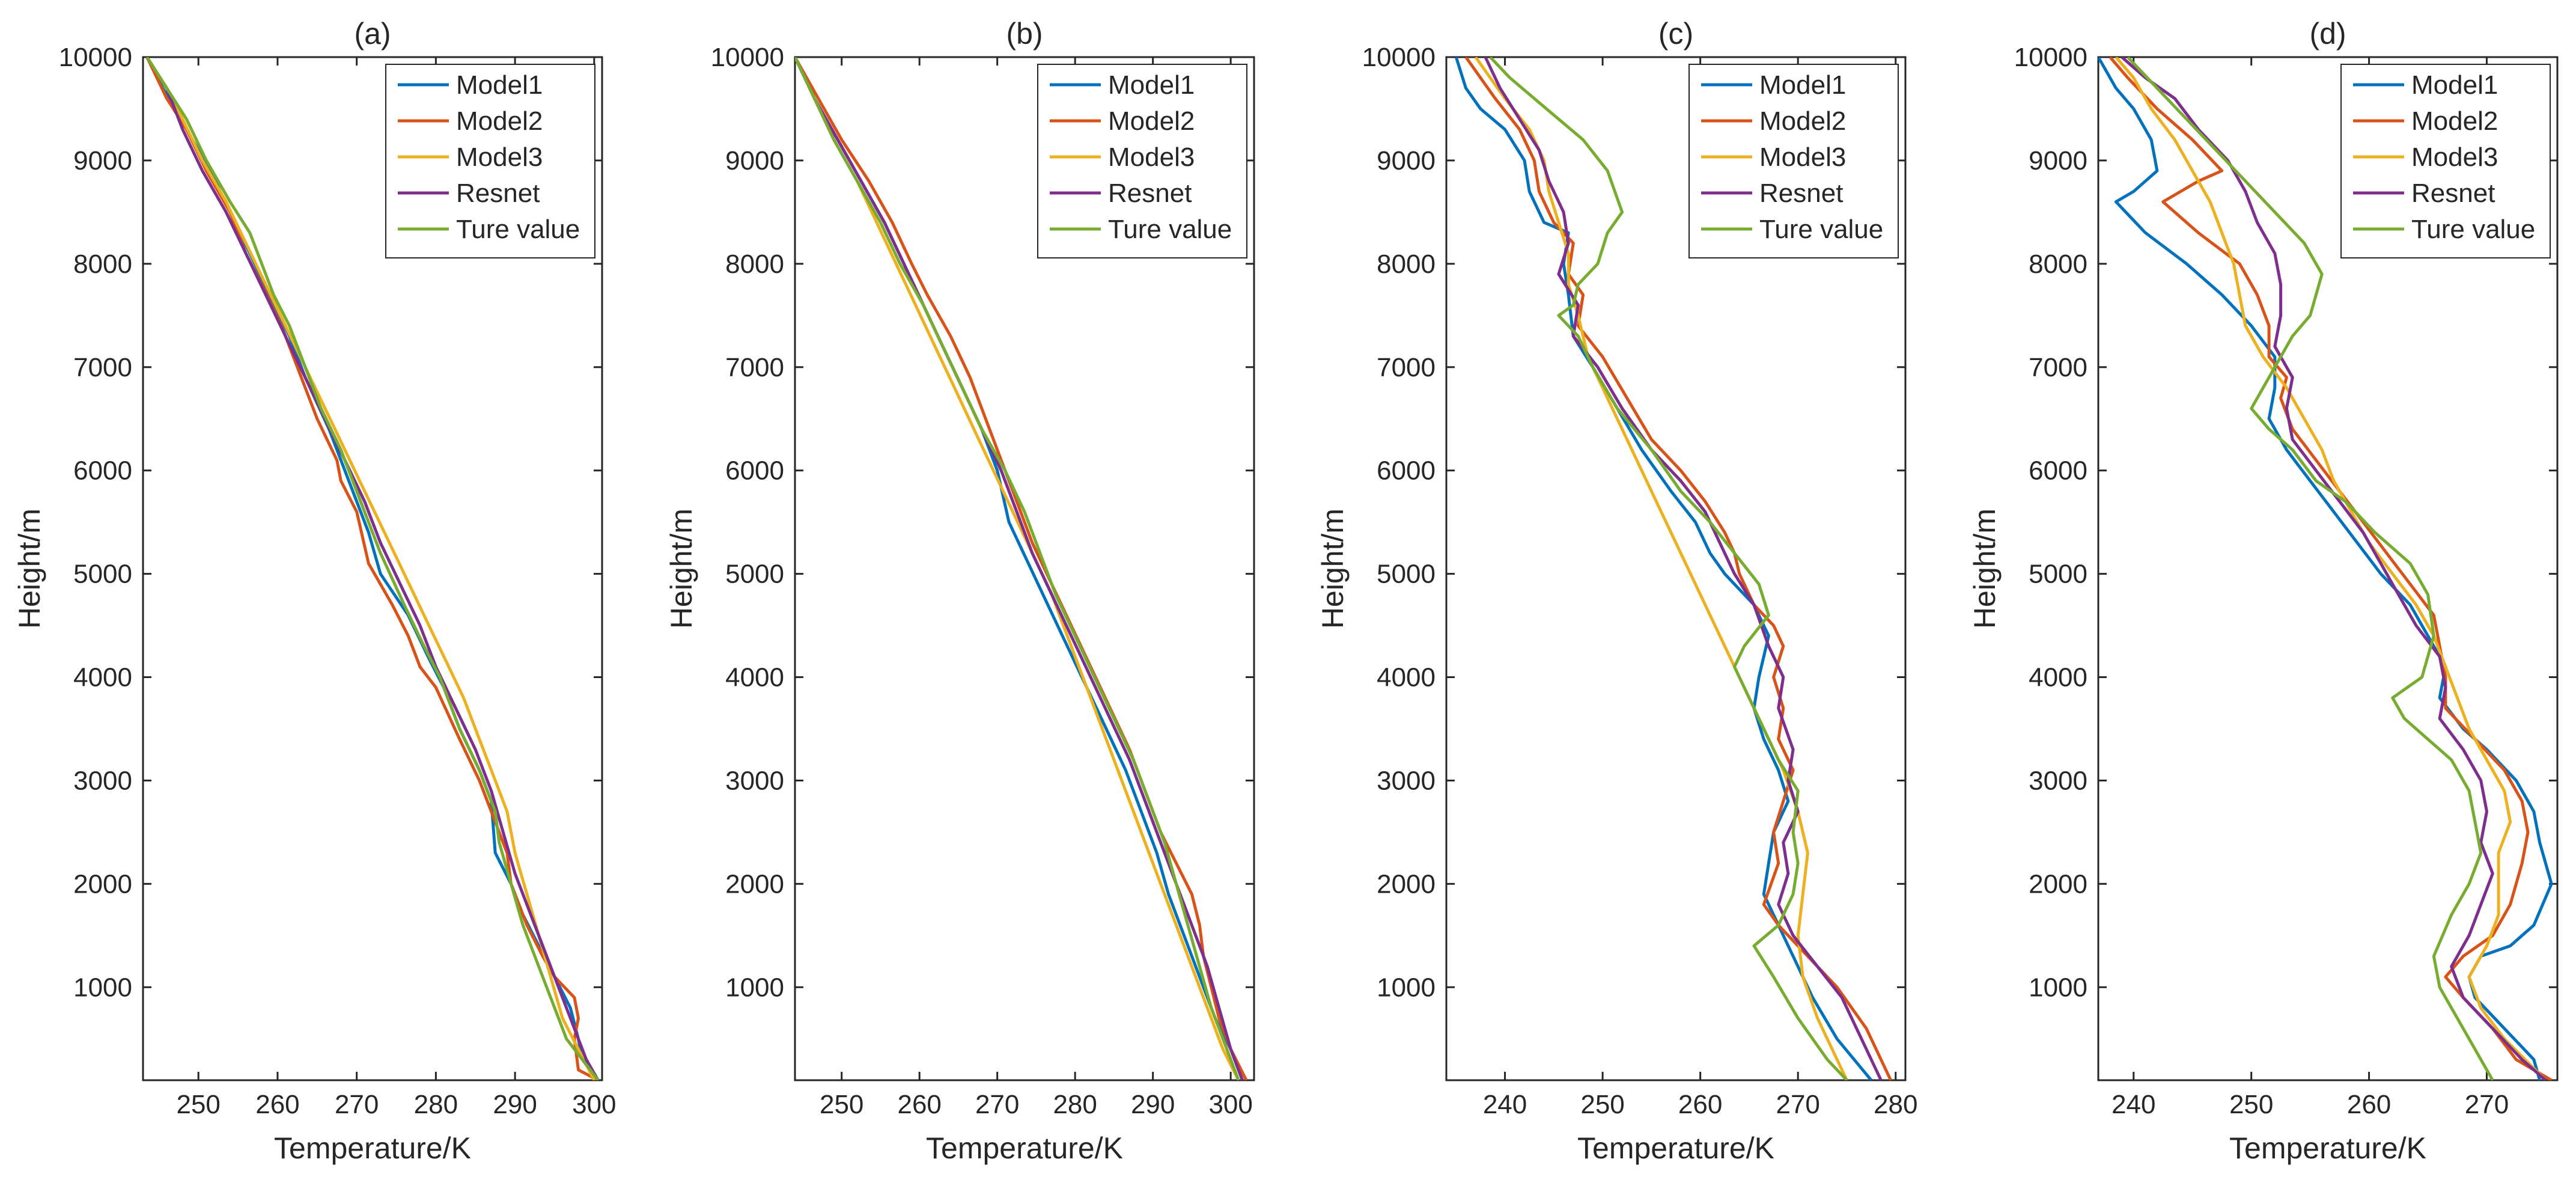 This screenshot has width=2576, height=1180. I want to click on chart-title: (a), so click(372, 33).